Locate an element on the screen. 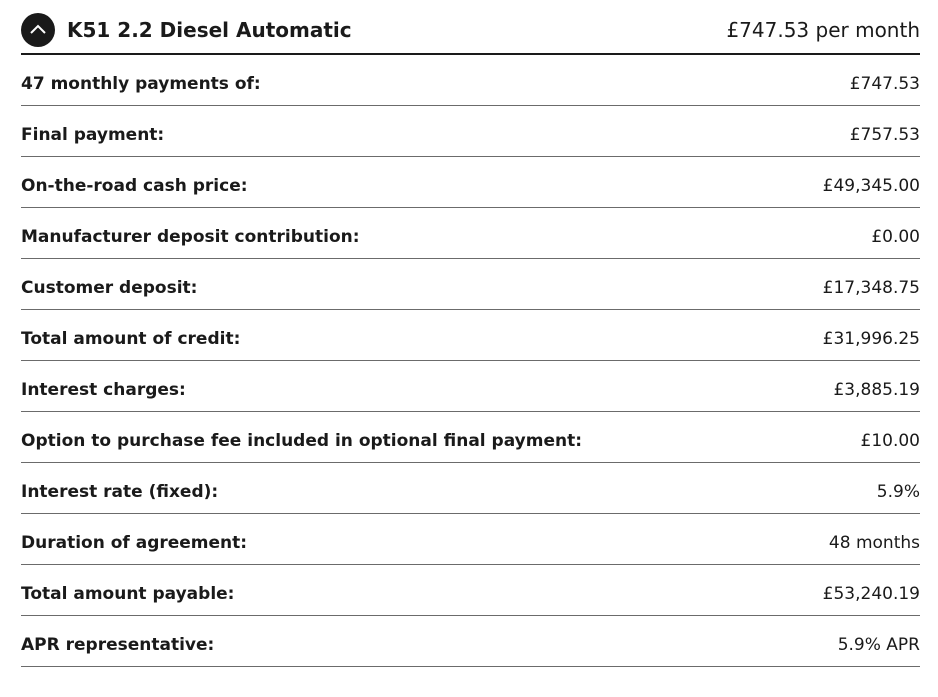 This screenshot has height=697, width=938. table-row: Final payment: £757.53 is located at coordinates (470, 131).